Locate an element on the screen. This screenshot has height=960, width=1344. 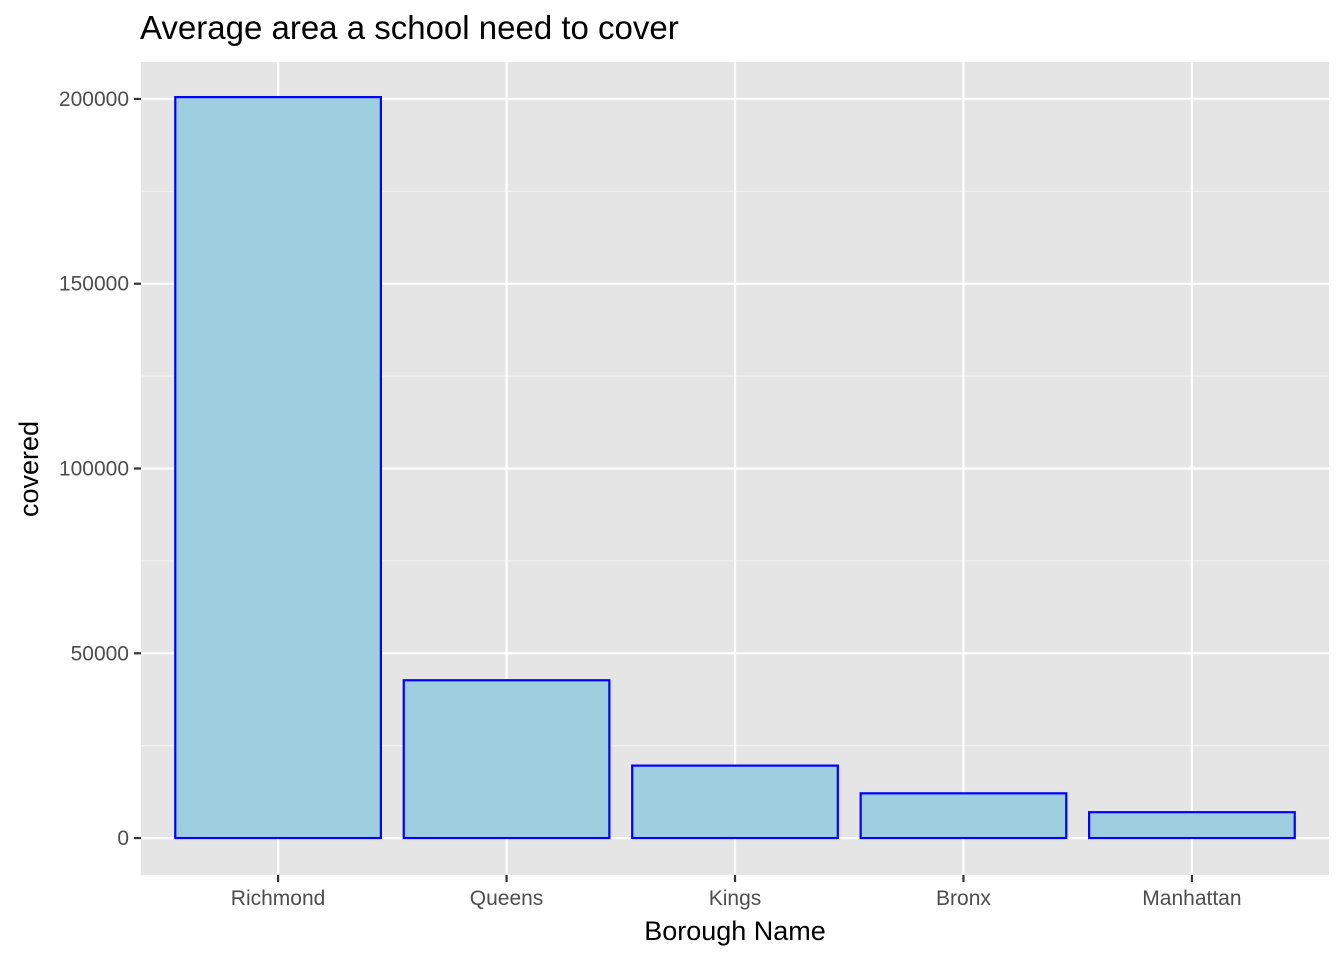
x-tick-label: Bronx is located at coordinates (963, 898).